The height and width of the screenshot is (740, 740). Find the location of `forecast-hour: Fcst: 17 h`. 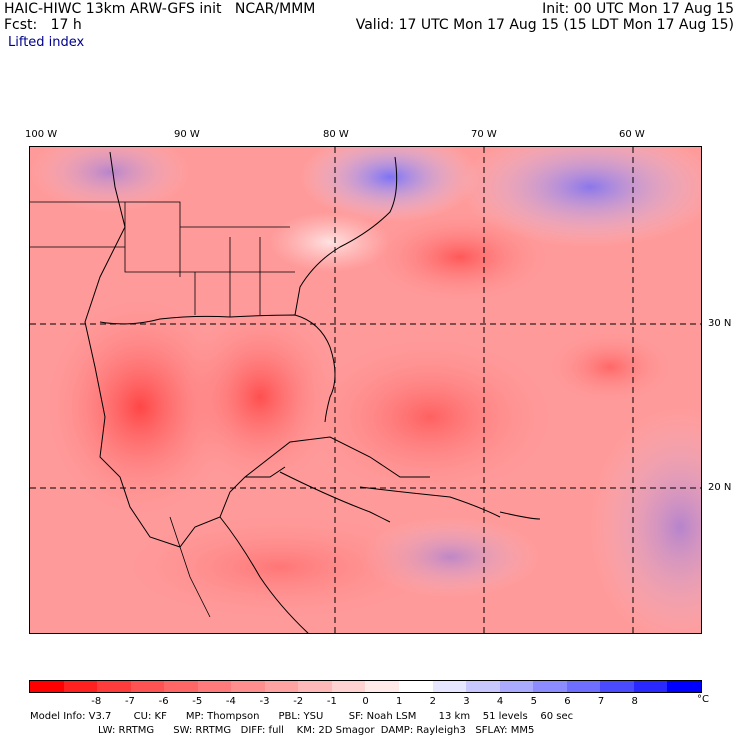

forecast-hour: Fcst: 17 h is located at coordinates (43, 25).